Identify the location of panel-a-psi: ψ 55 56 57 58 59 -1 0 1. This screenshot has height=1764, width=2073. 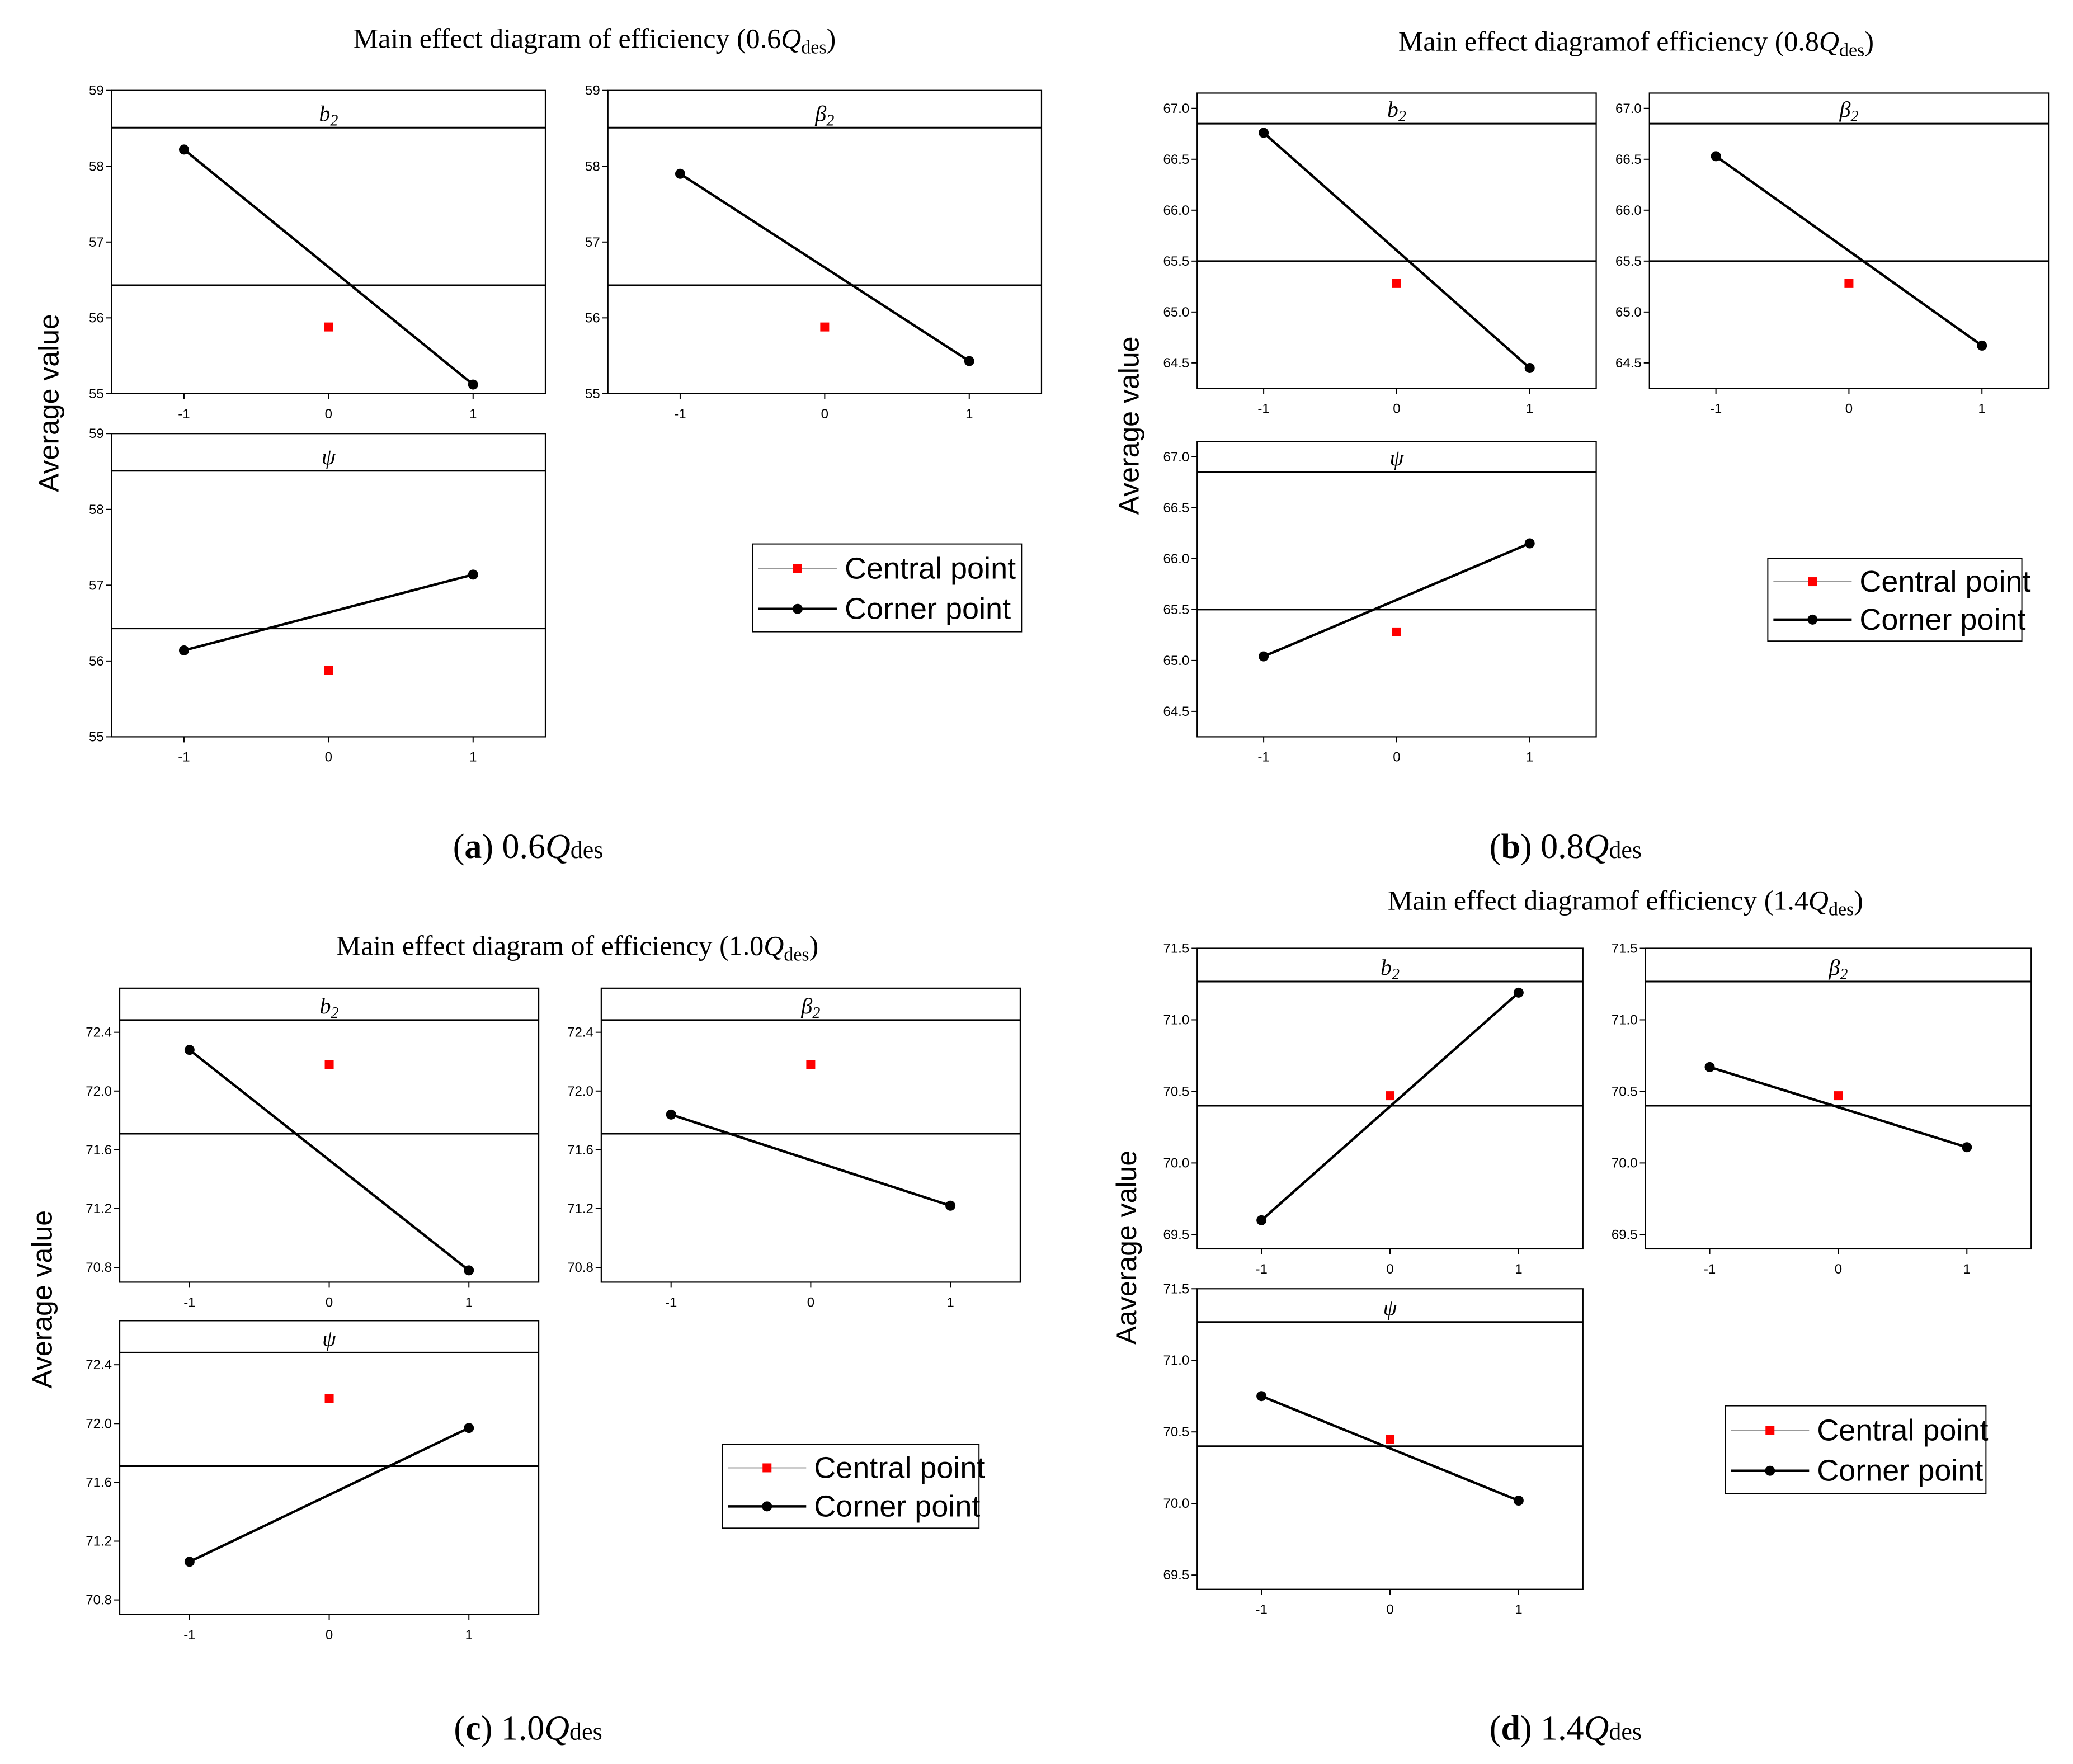
(317, 595).